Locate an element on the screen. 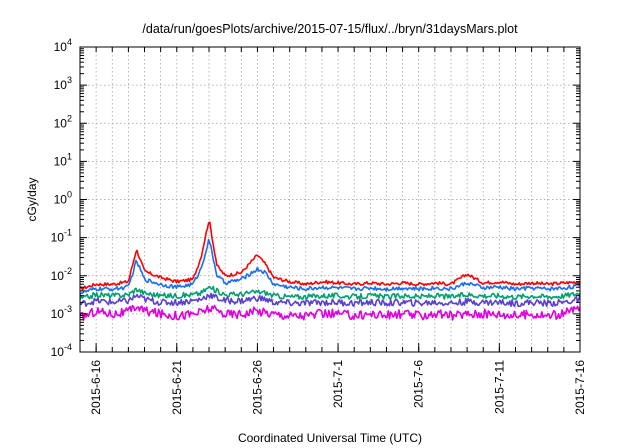  x-tick-label: 2015-6-26 is located at coordinates (257, 387).